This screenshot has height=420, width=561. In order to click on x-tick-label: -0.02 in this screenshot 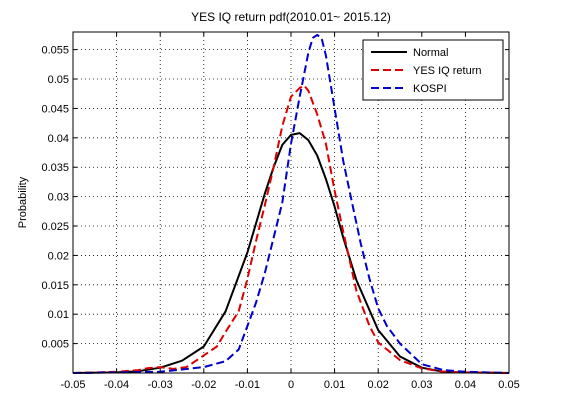, I will do `click(203, 385)`.